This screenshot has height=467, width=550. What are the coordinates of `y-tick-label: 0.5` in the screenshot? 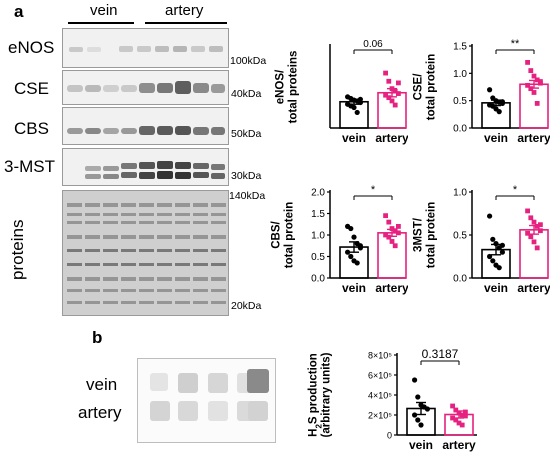 It's located at (318, 257).